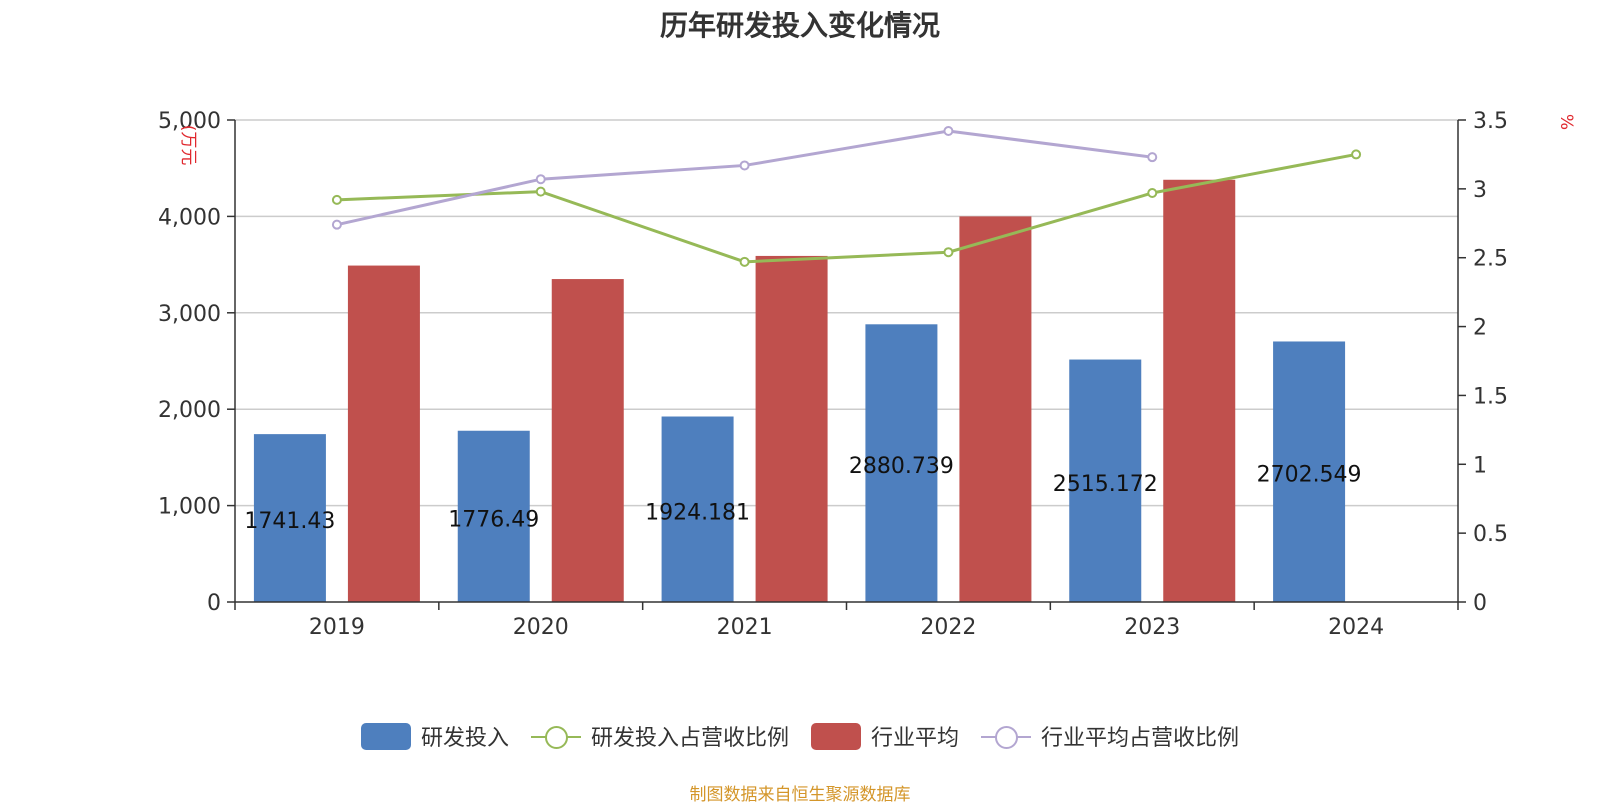  Describe the element at coordinates (1490, 259) in the screenshot. I see `y-right-tick-label: 2.5` at that location.